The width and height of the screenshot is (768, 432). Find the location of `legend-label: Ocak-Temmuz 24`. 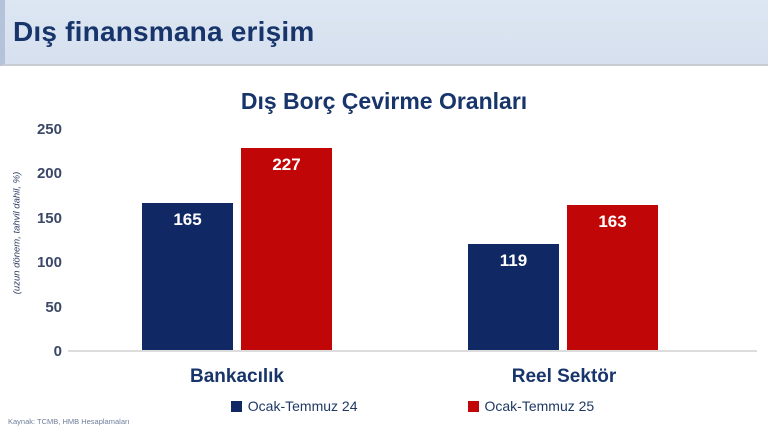

legend-label: Ocak-Temmuz 24 is located at coordinates (302, 406).